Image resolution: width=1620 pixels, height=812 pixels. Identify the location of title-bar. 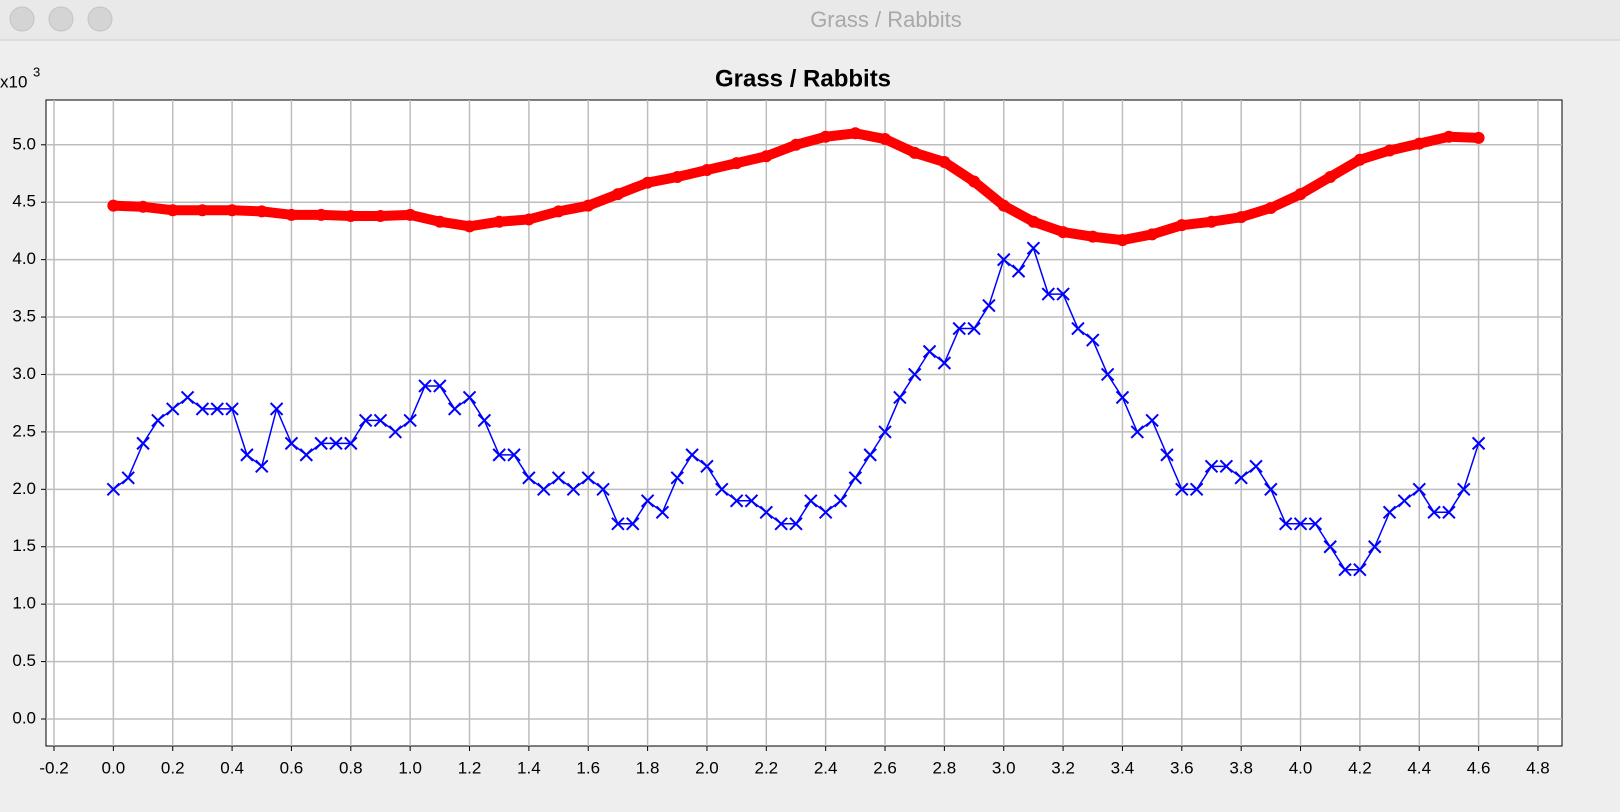
(810, 20).